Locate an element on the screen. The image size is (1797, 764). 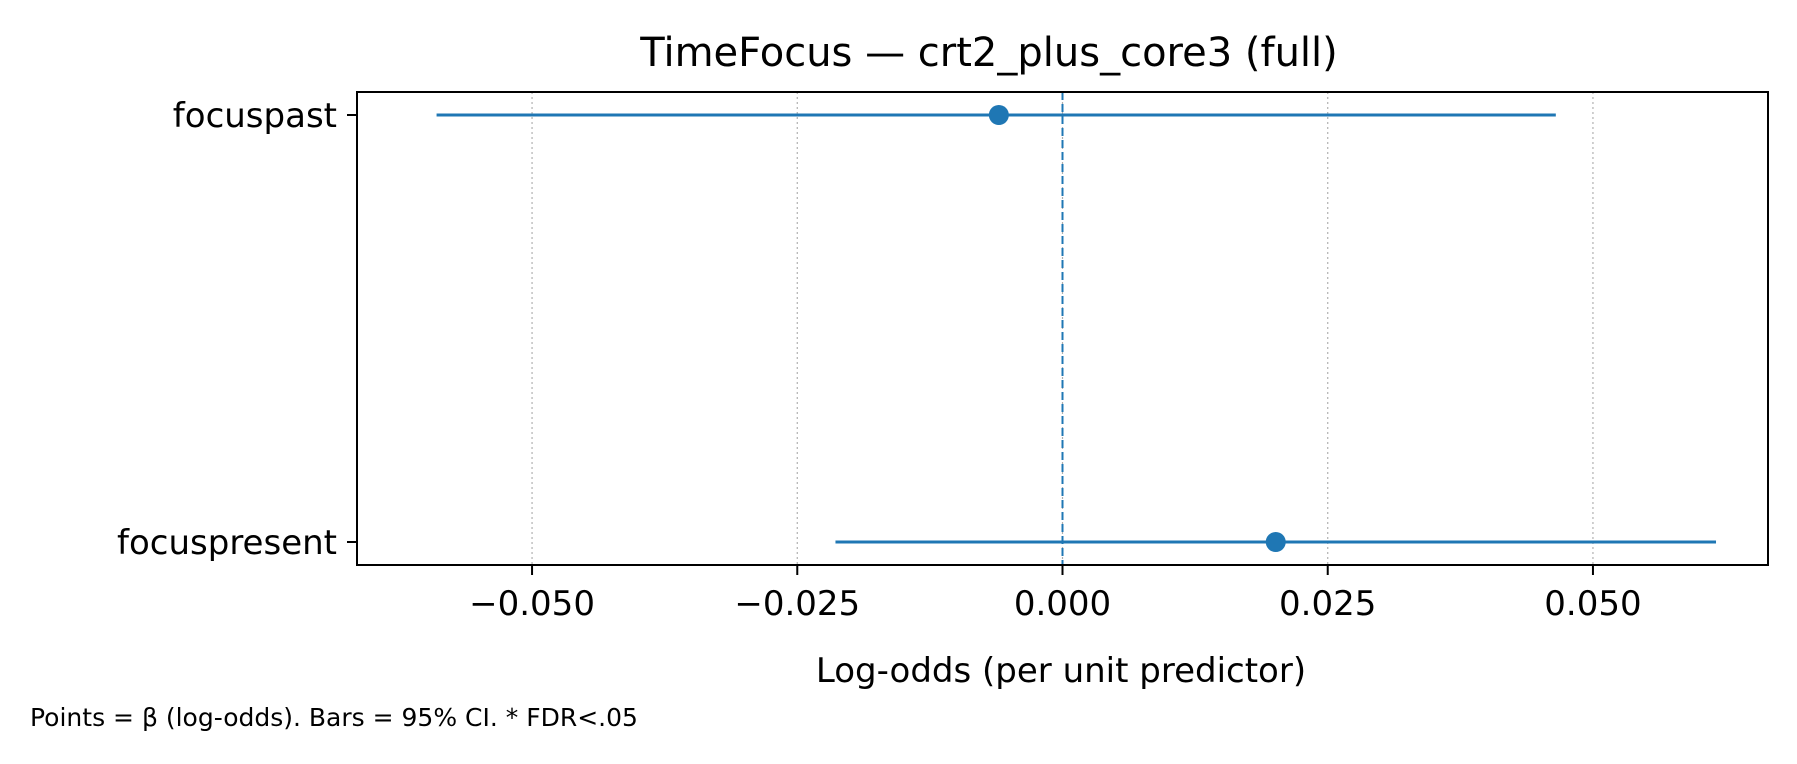
x-tick-label: 0.000 is located at coordinates (1062, 604).